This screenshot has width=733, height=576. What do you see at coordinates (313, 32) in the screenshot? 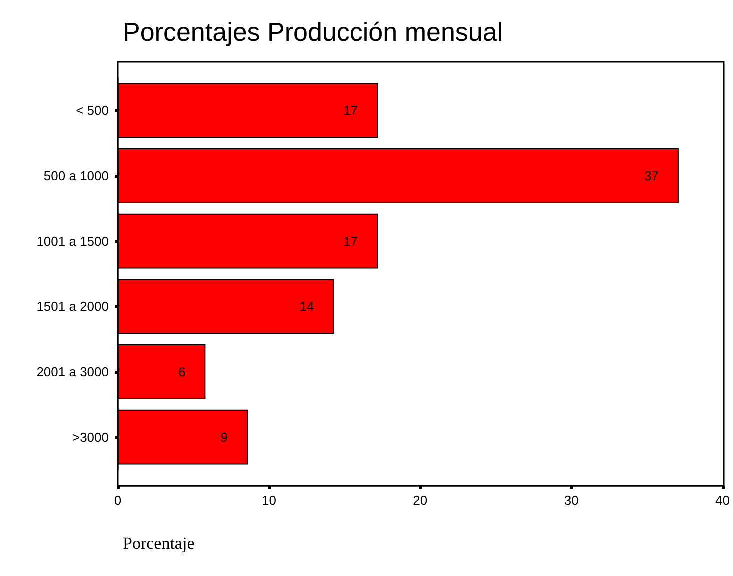
I see `chart-title: Porcentajes Producción mensual` at bounding box center [313, 32].